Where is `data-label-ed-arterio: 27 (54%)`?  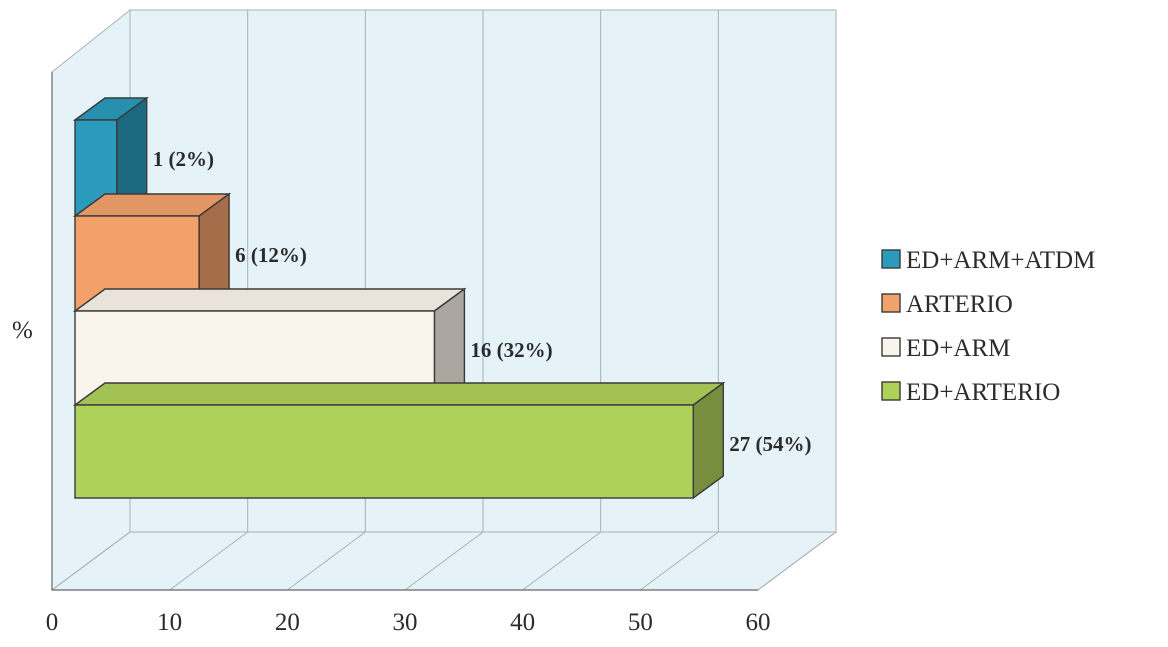
data-label-ed-arterio: 27 (54%) is located at coordinates (770, 444).